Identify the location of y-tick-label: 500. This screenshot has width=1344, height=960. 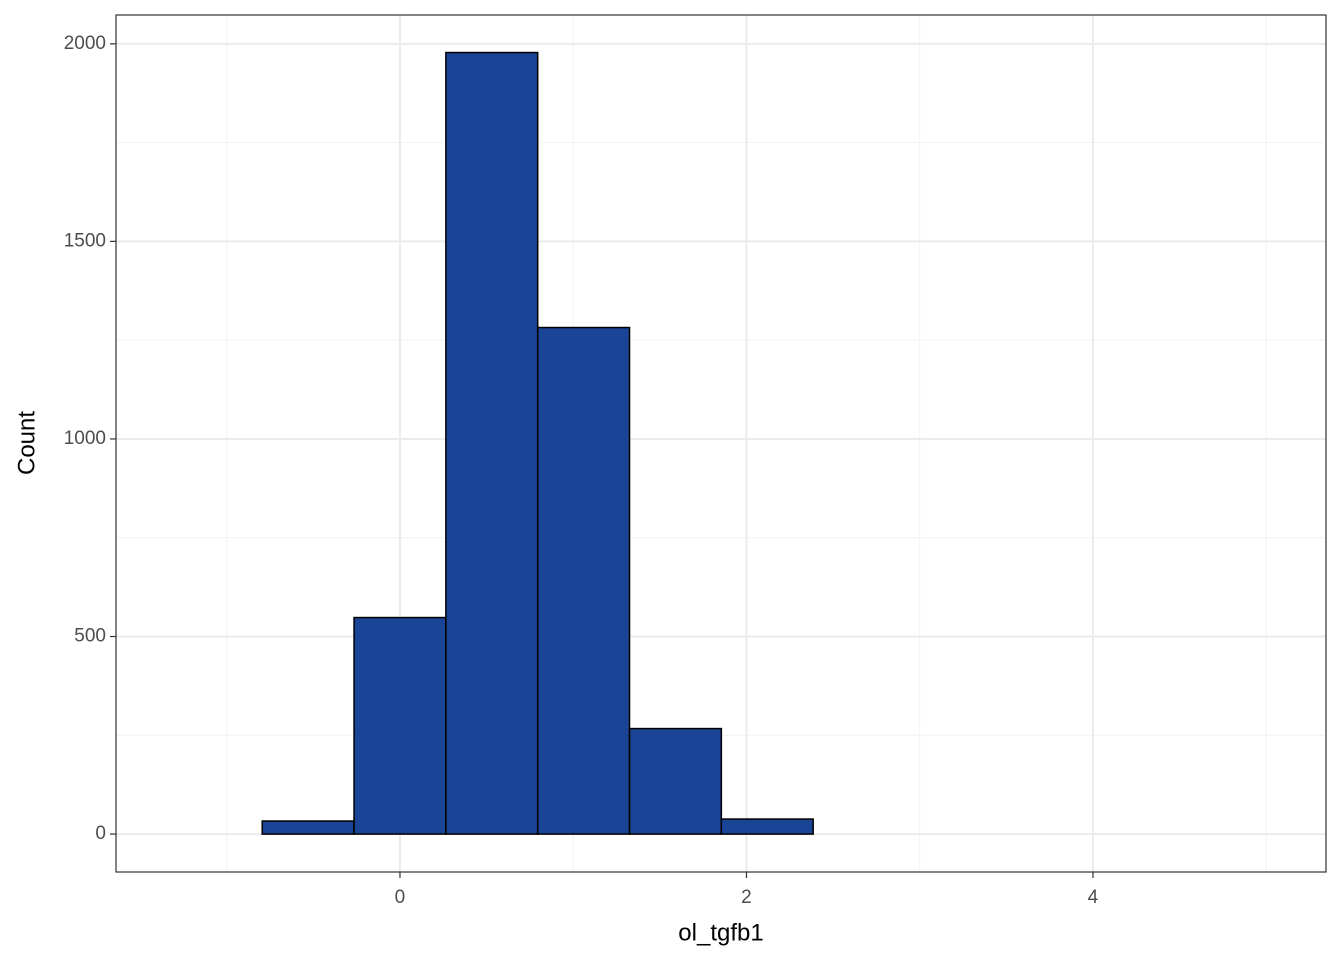
(90, 636).